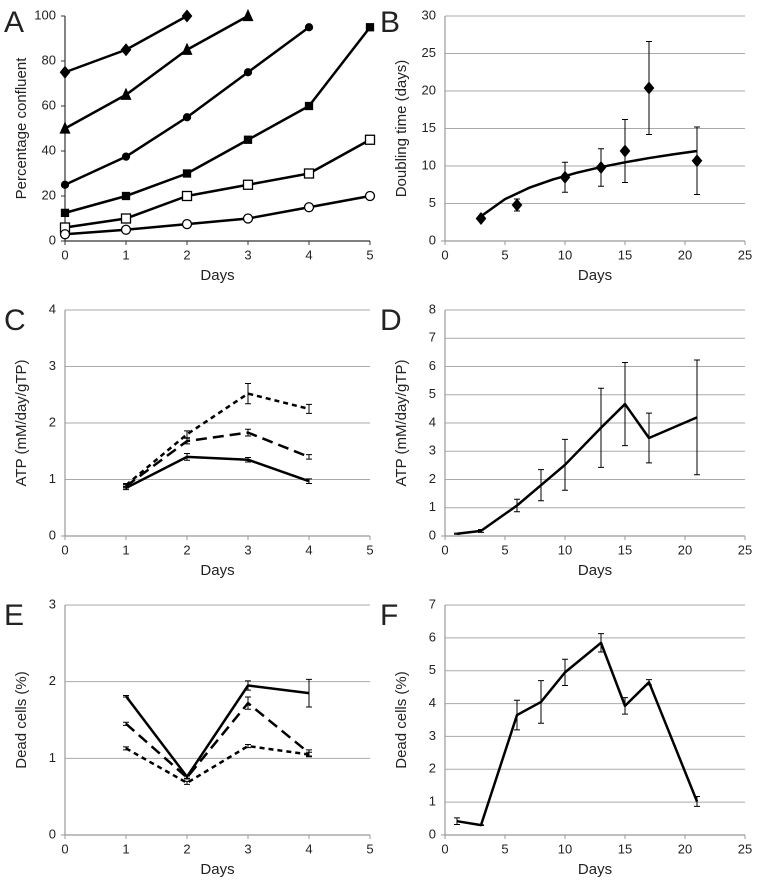 The image size is (758, 887). Describe the element at coordinates (401, 720) in the screenshot. I see `y-axis-title: Dead cells (%)` at that location.